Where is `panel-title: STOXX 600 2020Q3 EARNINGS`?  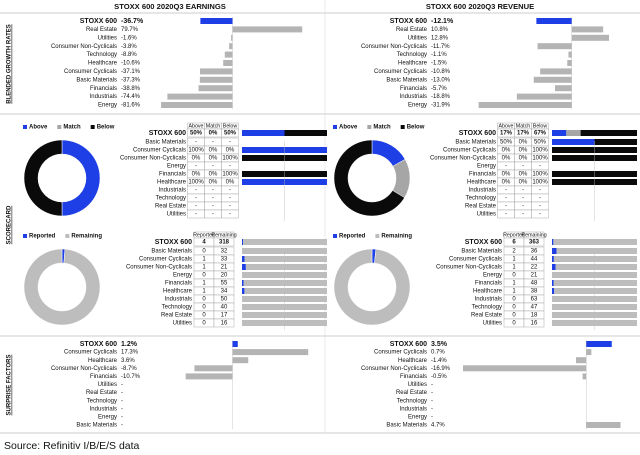 panel-title: STOXX 600 2020Q3 EARNINGS is located at coordinates (170, 6).